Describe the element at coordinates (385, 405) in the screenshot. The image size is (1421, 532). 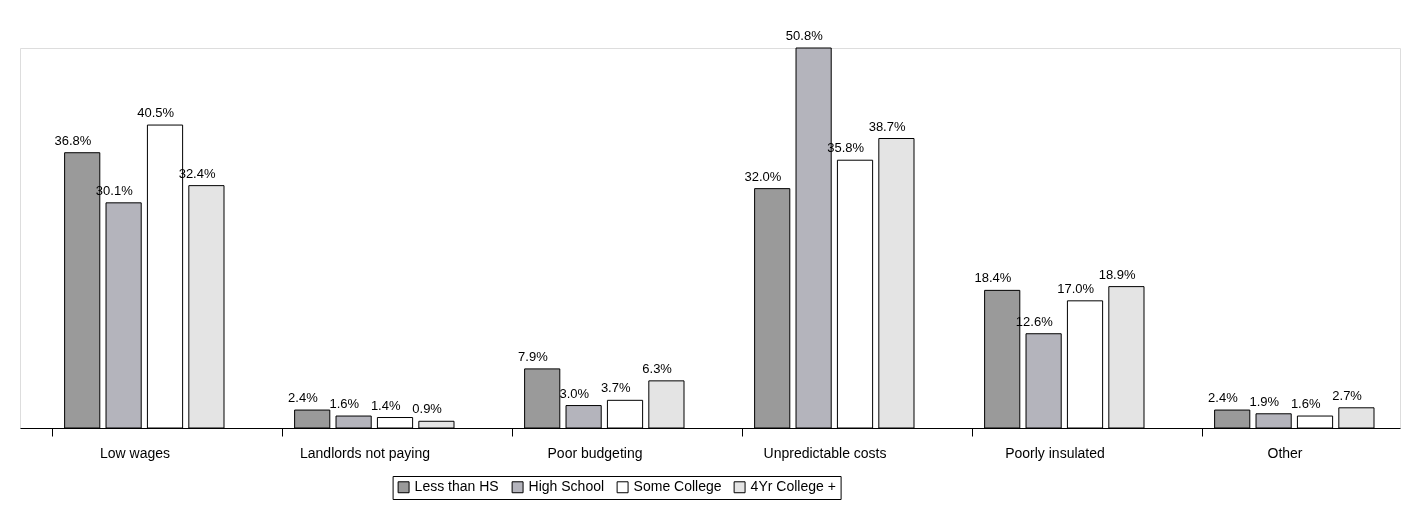
I see `data-label: 1.4%` at that location.